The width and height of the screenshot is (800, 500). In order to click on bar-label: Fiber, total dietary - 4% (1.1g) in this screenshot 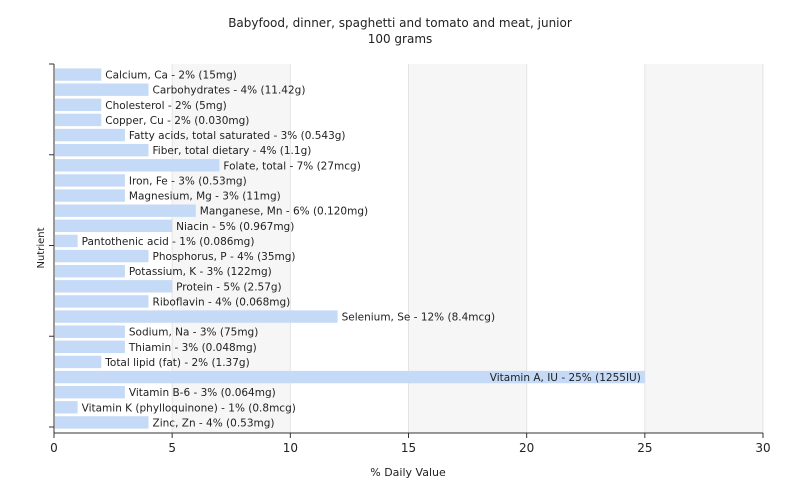, I will do `click(232, 151)`.